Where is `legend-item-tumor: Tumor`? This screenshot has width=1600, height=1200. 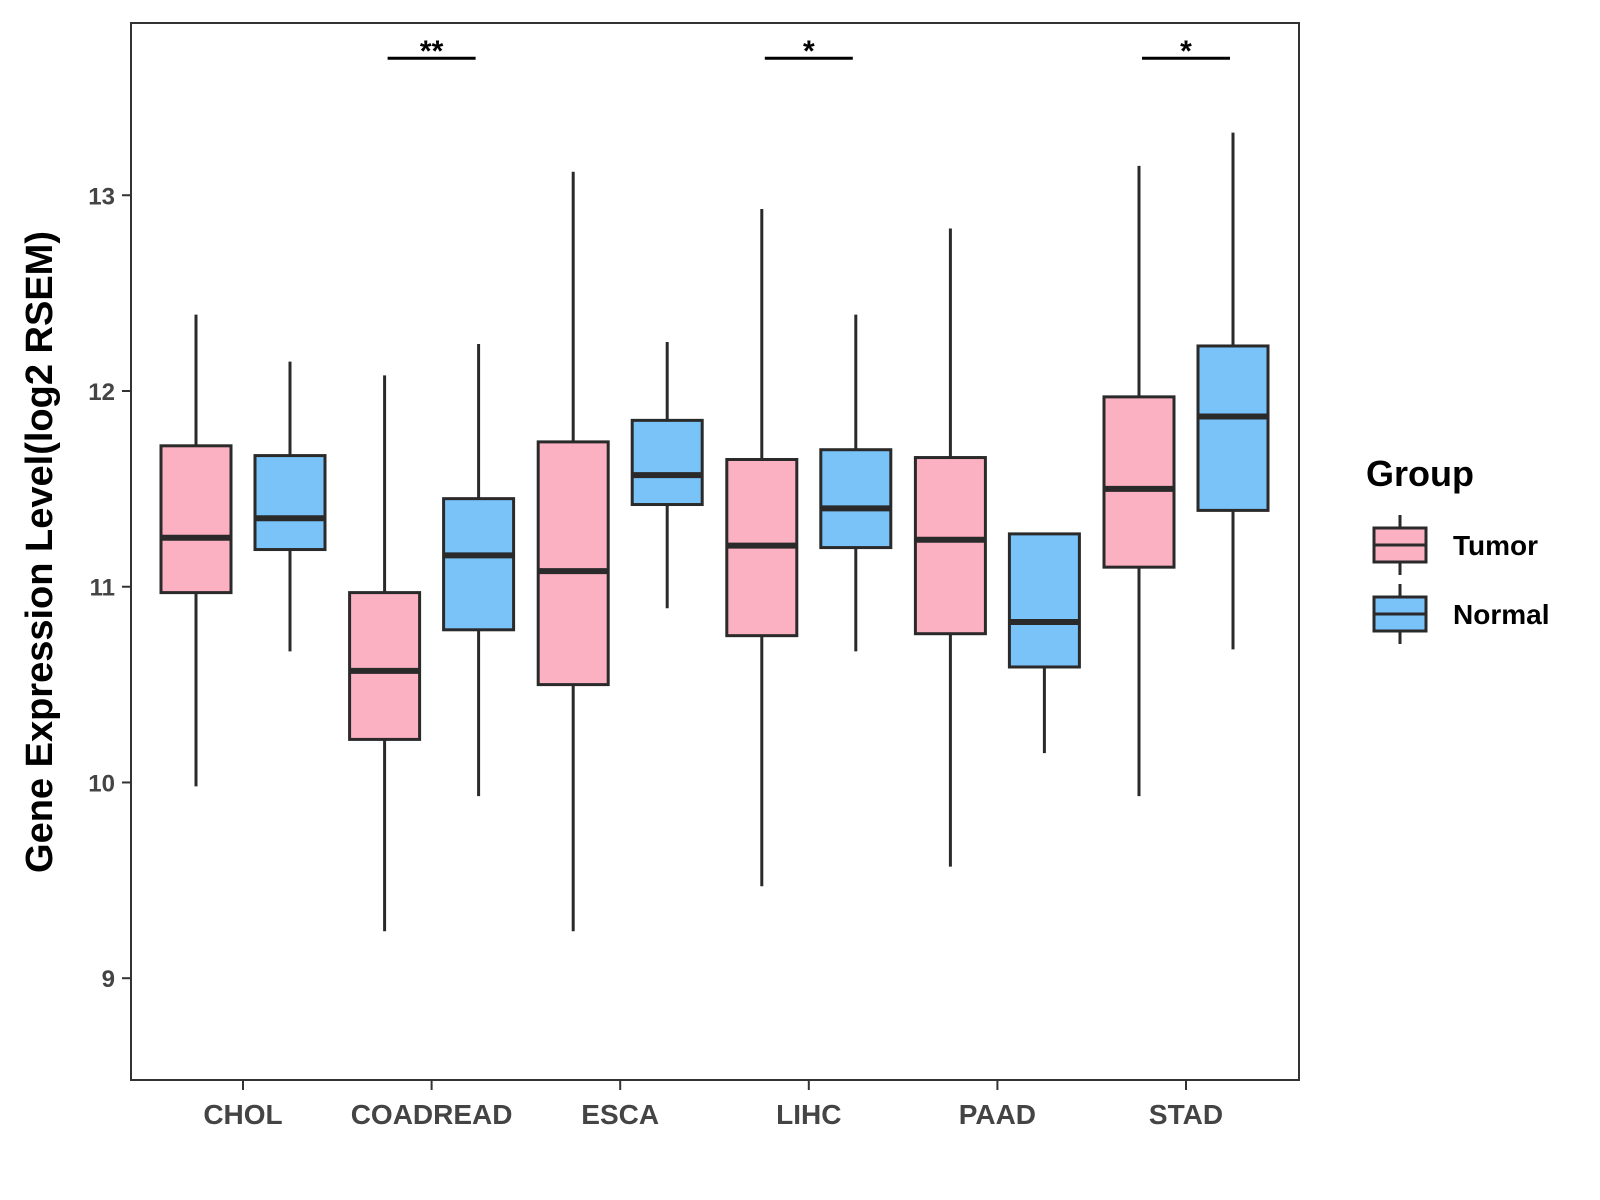 legend-item-tumor: Tumor is located at coordinates (1455, 545).